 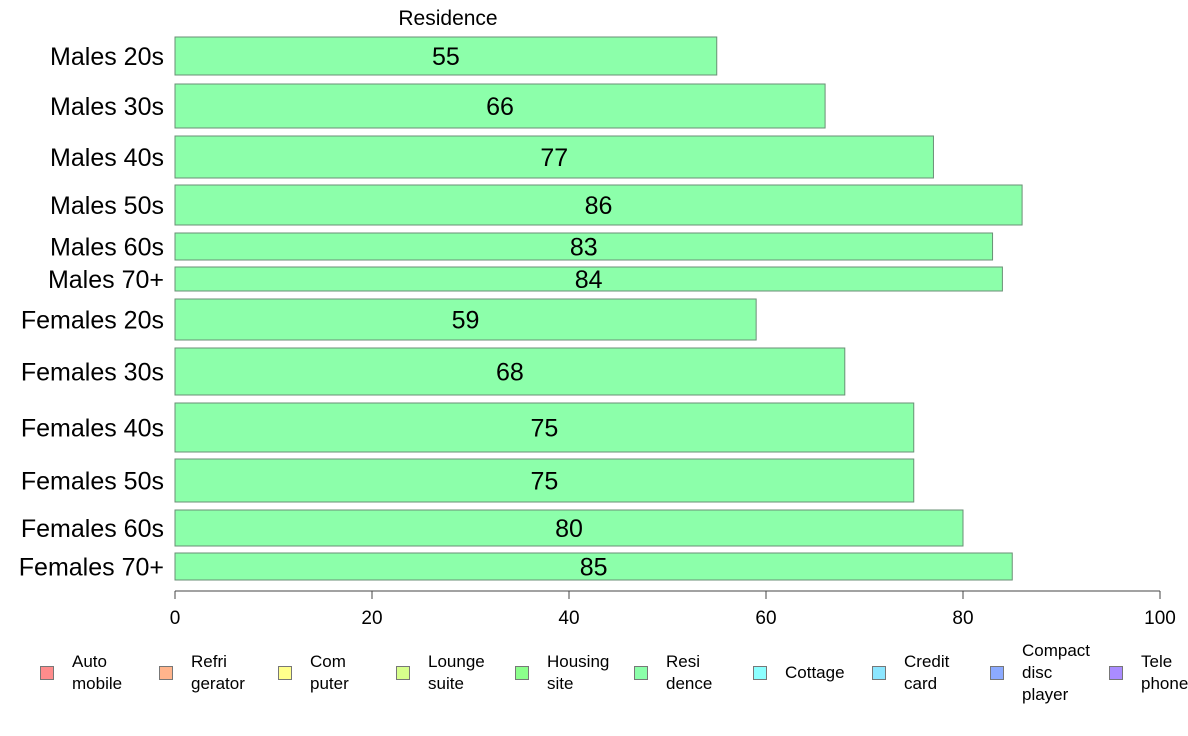 What do you see at coordinates (107, 206) in the screenshot?
I see `category-label: Males 50s` at bounding box center [107, 206].